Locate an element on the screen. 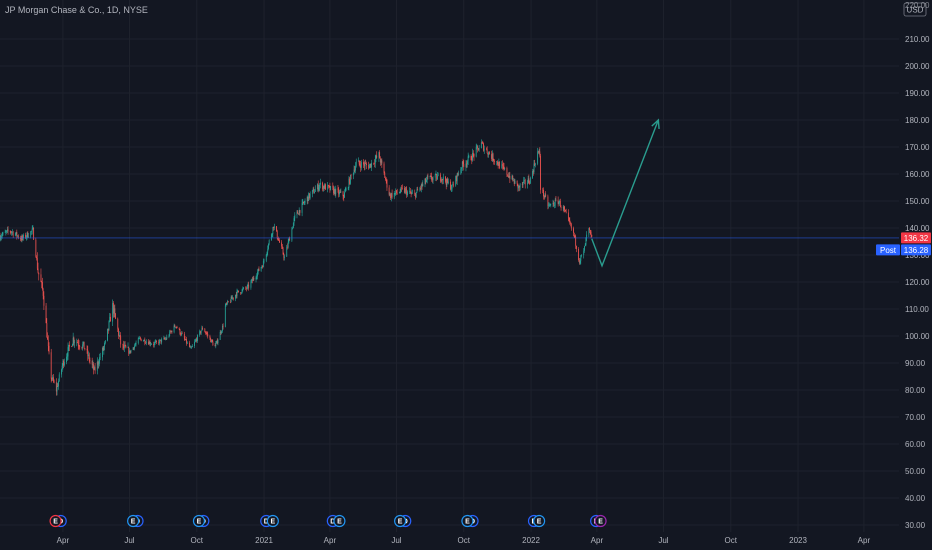  price-axis-panel is located at coordinates (915, 275).